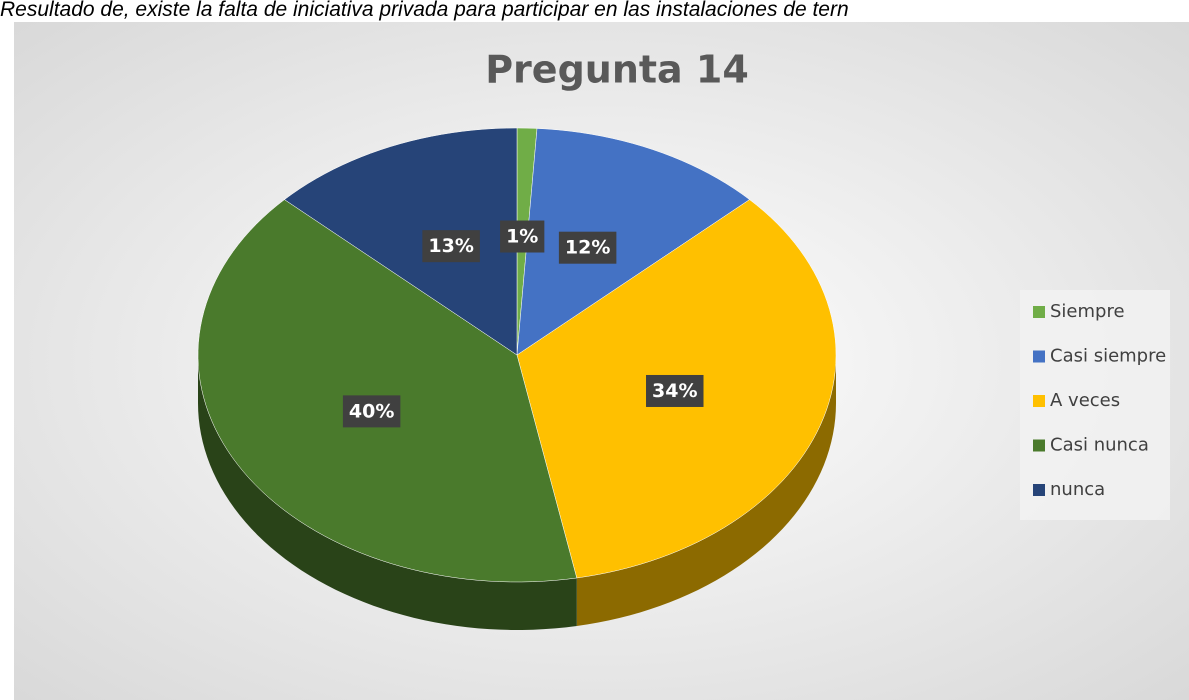 The image size is (1189, 700). I want to click on chart-title: Pregunta 14, so click(617, 70).